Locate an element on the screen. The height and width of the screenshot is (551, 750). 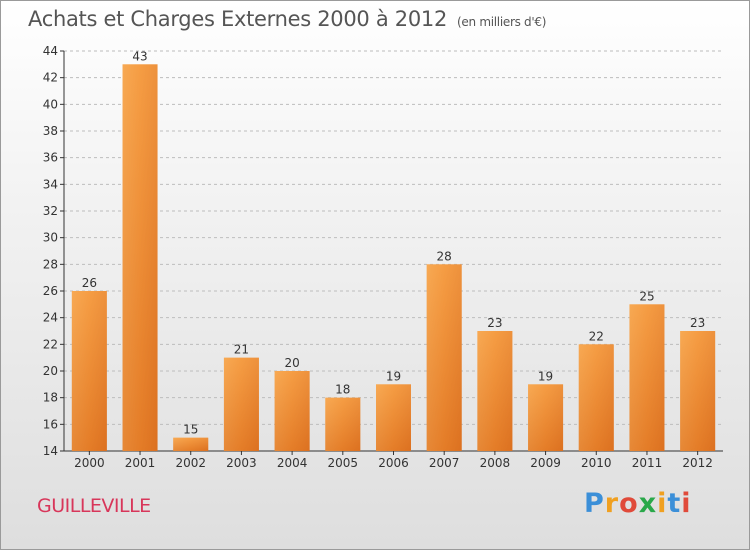
y-tick-label: 44 is located at coordinates (50, 51).